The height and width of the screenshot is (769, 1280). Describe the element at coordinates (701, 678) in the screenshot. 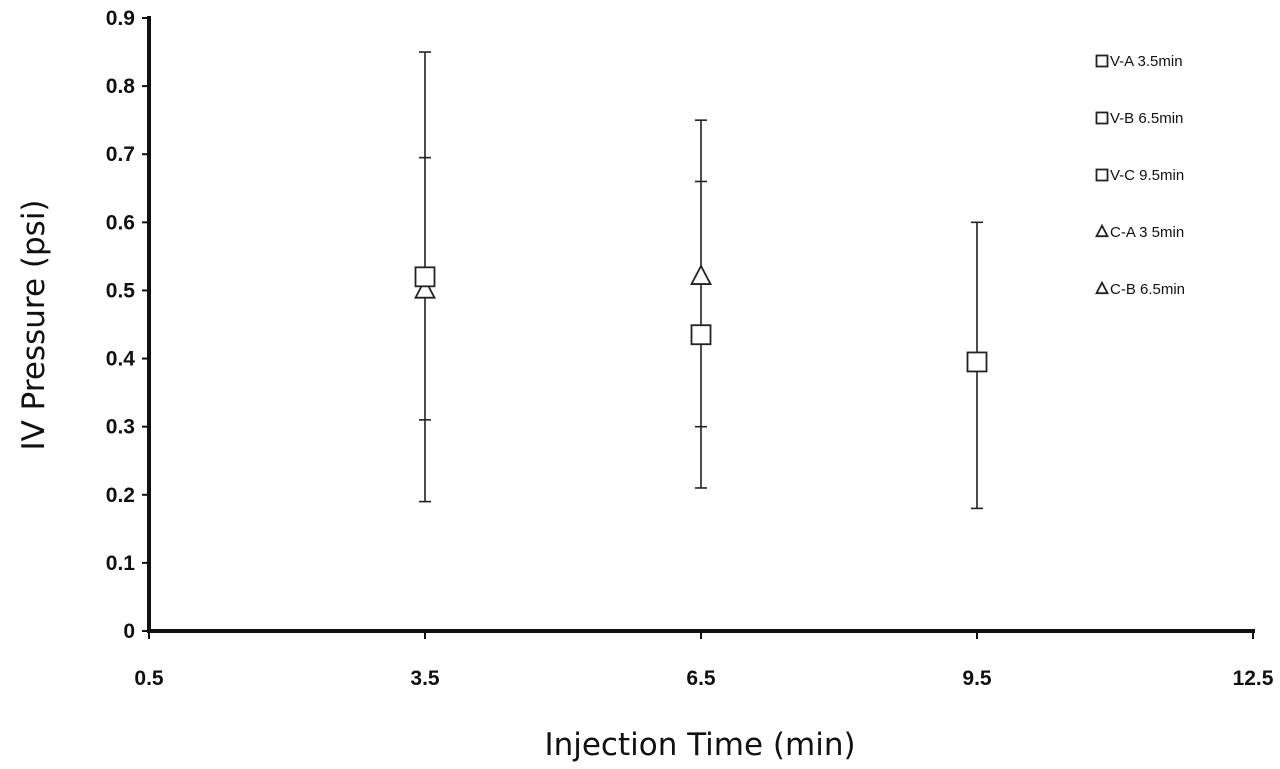

I see `x-tick-label: 6.5` at that location.